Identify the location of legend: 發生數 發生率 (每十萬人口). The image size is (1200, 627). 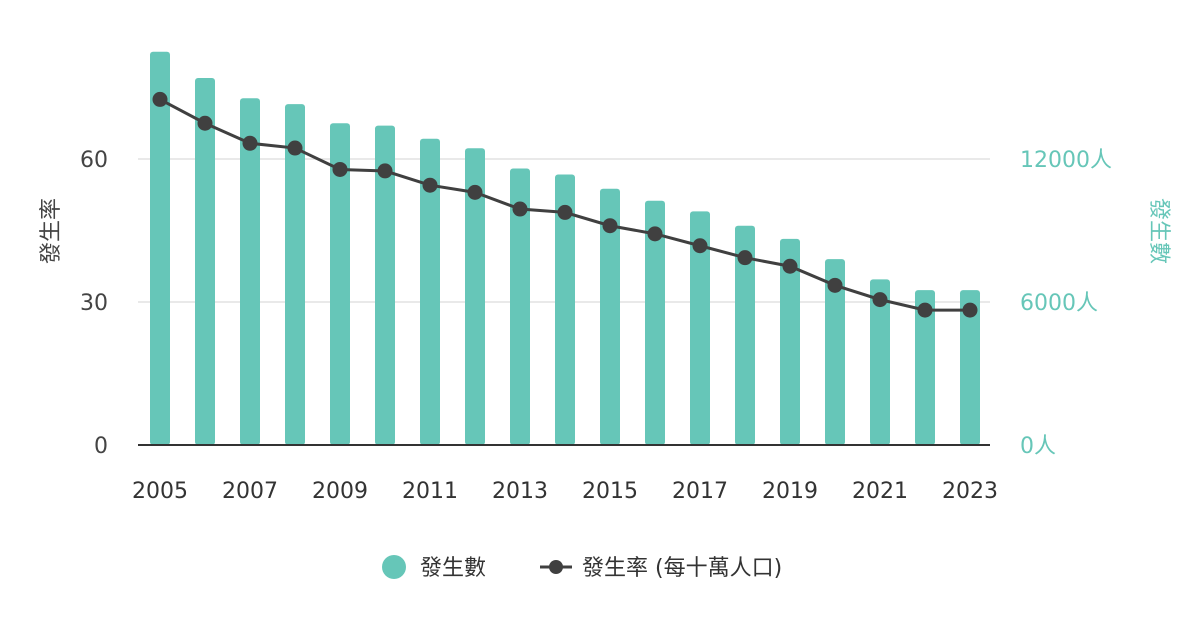
(582, 568).